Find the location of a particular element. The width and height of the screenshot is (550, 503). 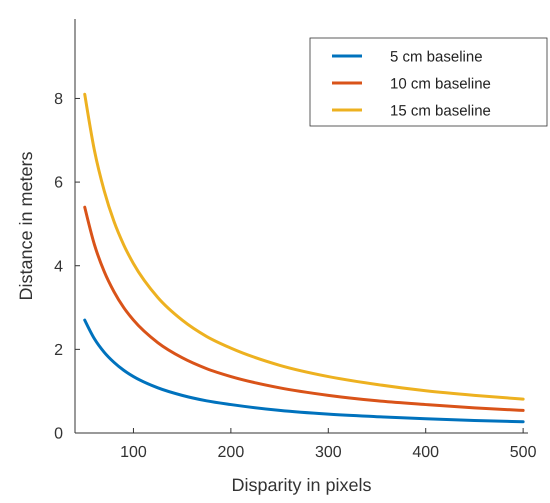

y-tick-label: 0 is located at coordinates (59, 434).